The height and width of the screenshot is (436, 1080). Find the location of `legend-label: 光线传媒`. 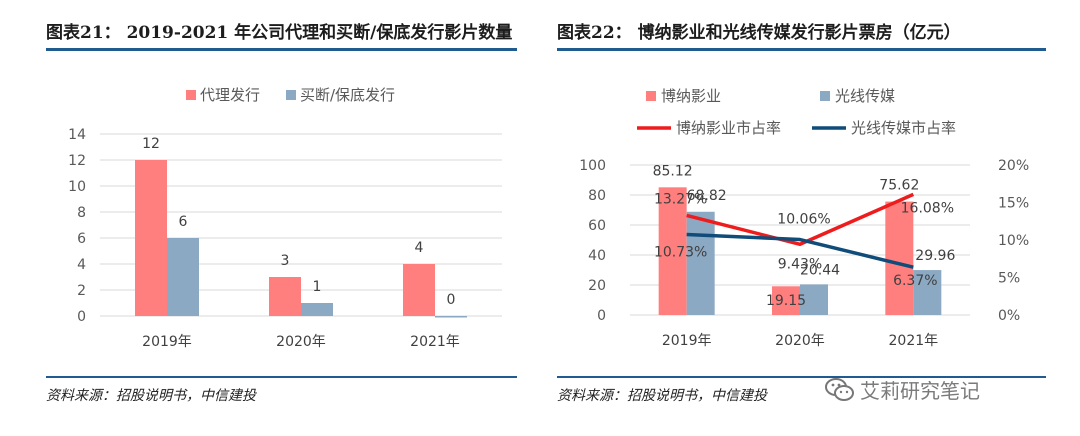

legend-label: 光线传媒 is located at coordinates (865, 96).